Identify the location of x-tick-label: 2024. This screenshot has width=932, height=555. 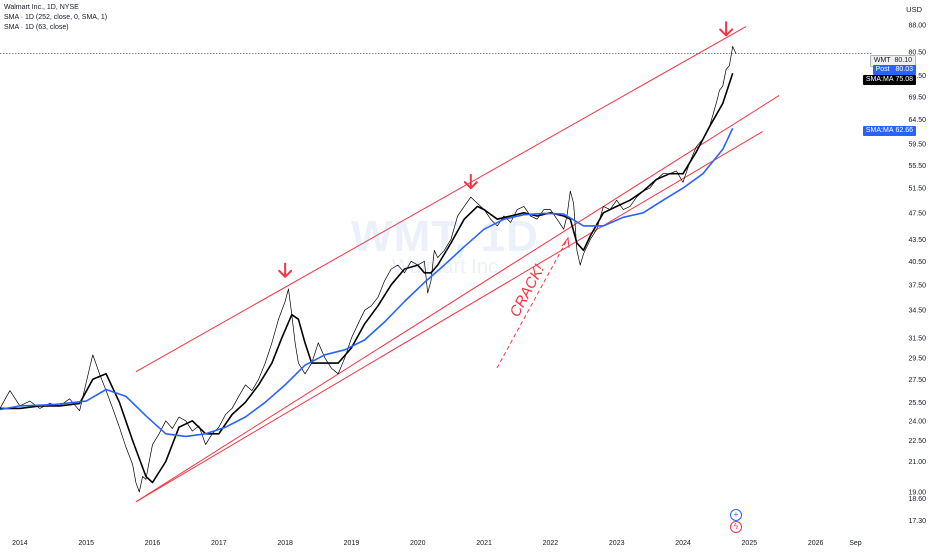
(683, 543).